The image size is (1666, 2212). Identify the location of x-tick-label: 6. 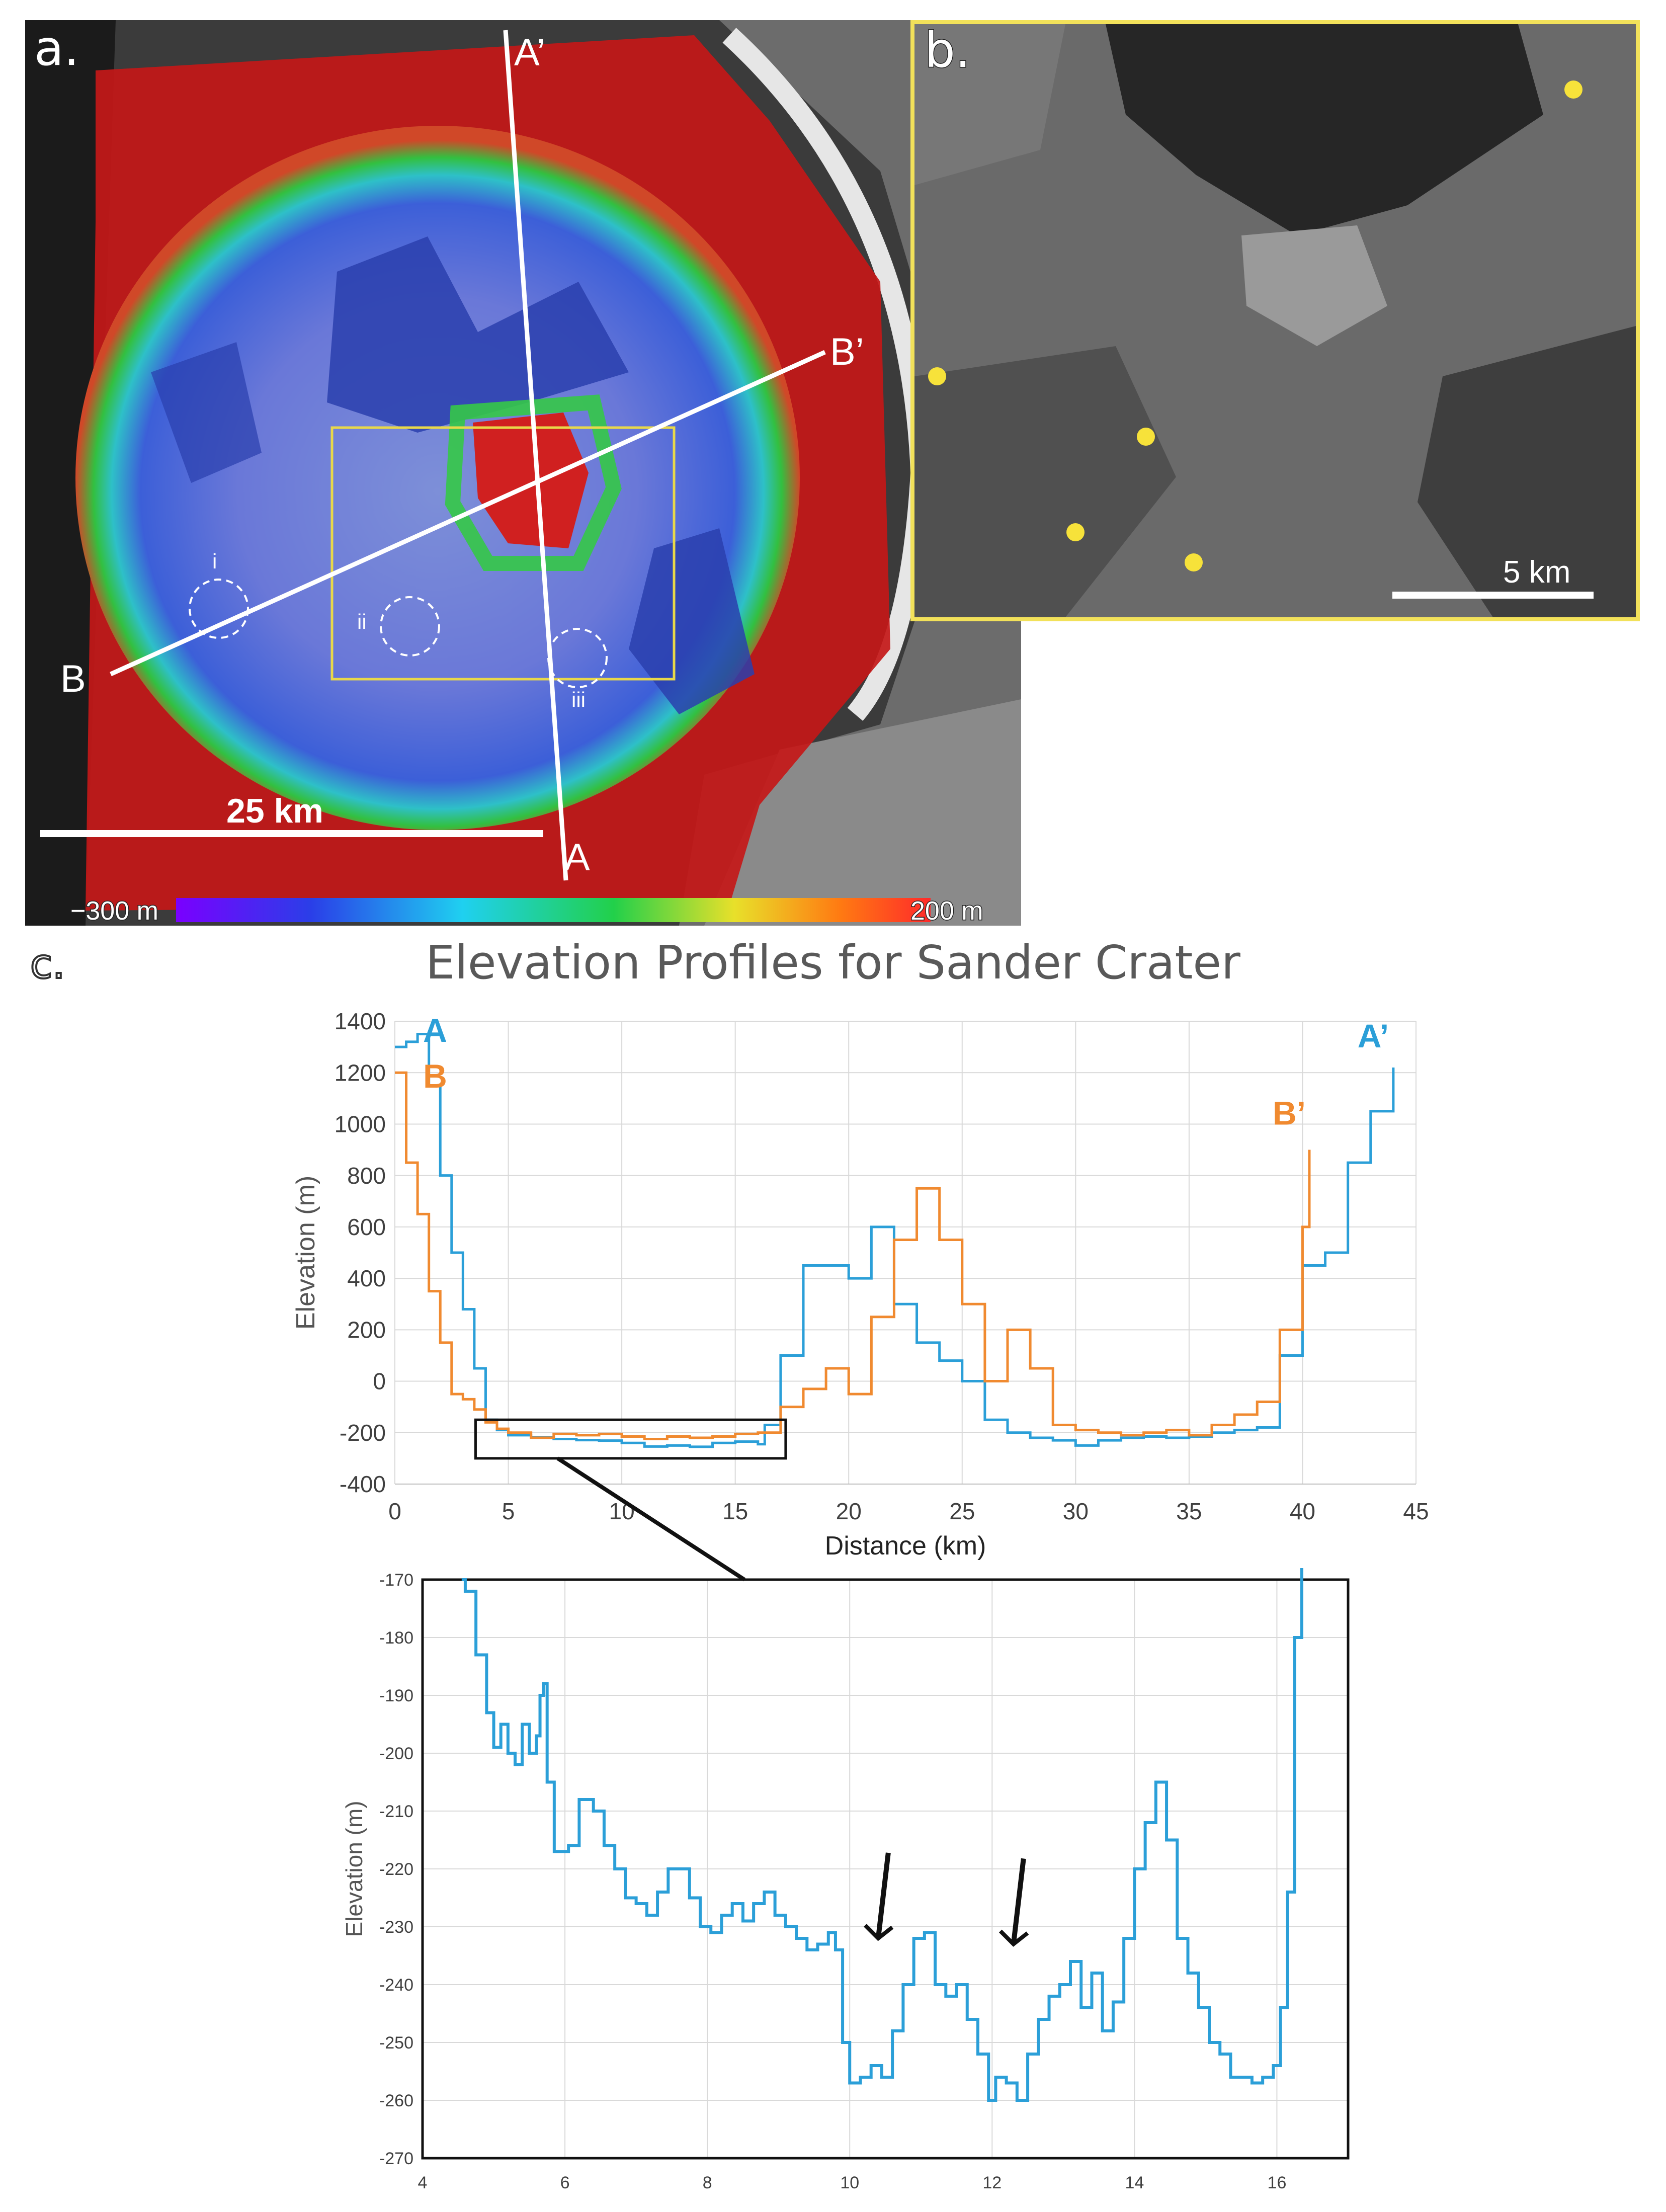
(565, 2182).